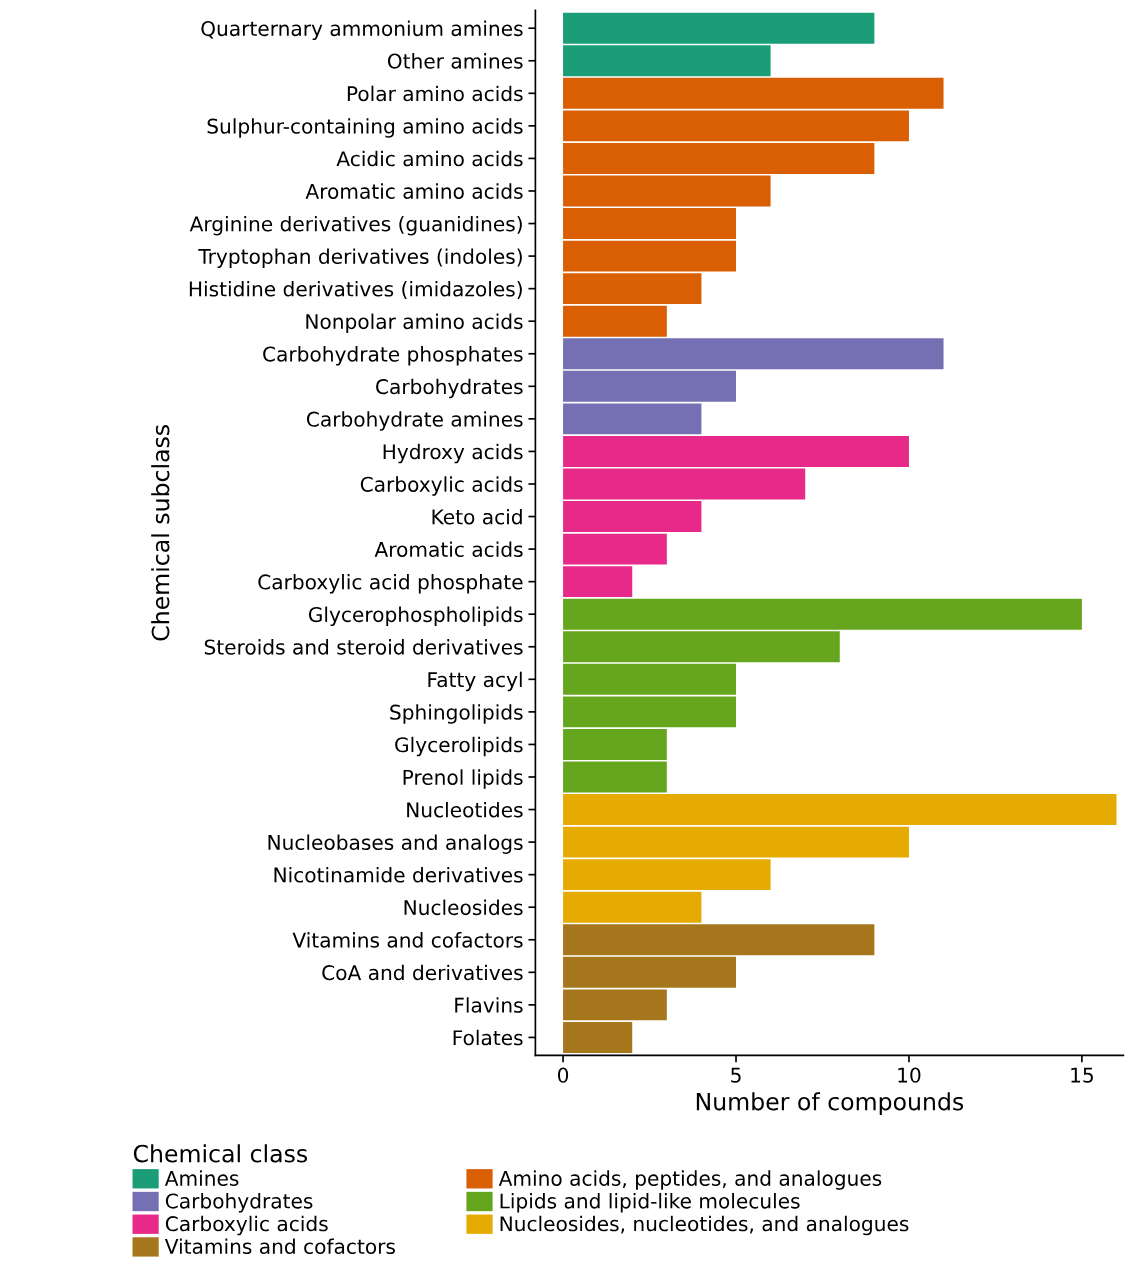 The width and height of the screenshot is (1144, 1287). Describe the element at coordinates (465, 809) in the screenshot. I see `y-tick-label: Nucleotides` at that location.